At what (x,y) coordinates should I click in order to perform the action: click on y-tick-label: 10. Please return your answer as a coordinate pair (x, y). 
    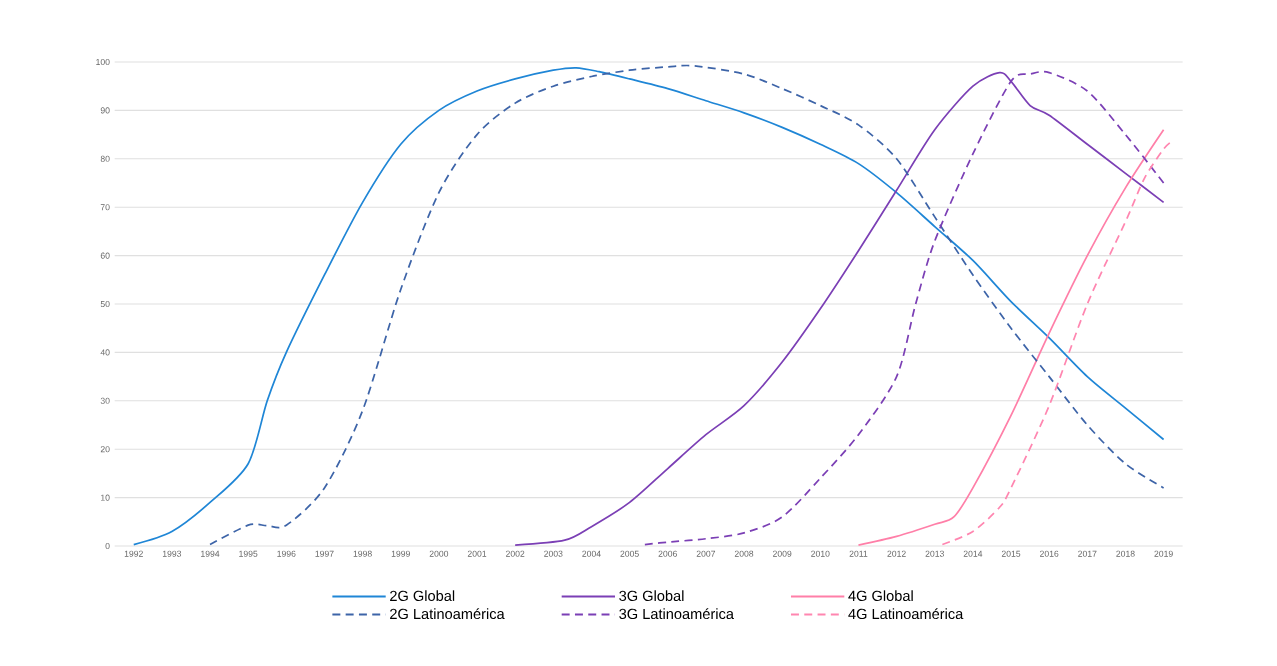
    Looking at the image, I should click on (105, 497).